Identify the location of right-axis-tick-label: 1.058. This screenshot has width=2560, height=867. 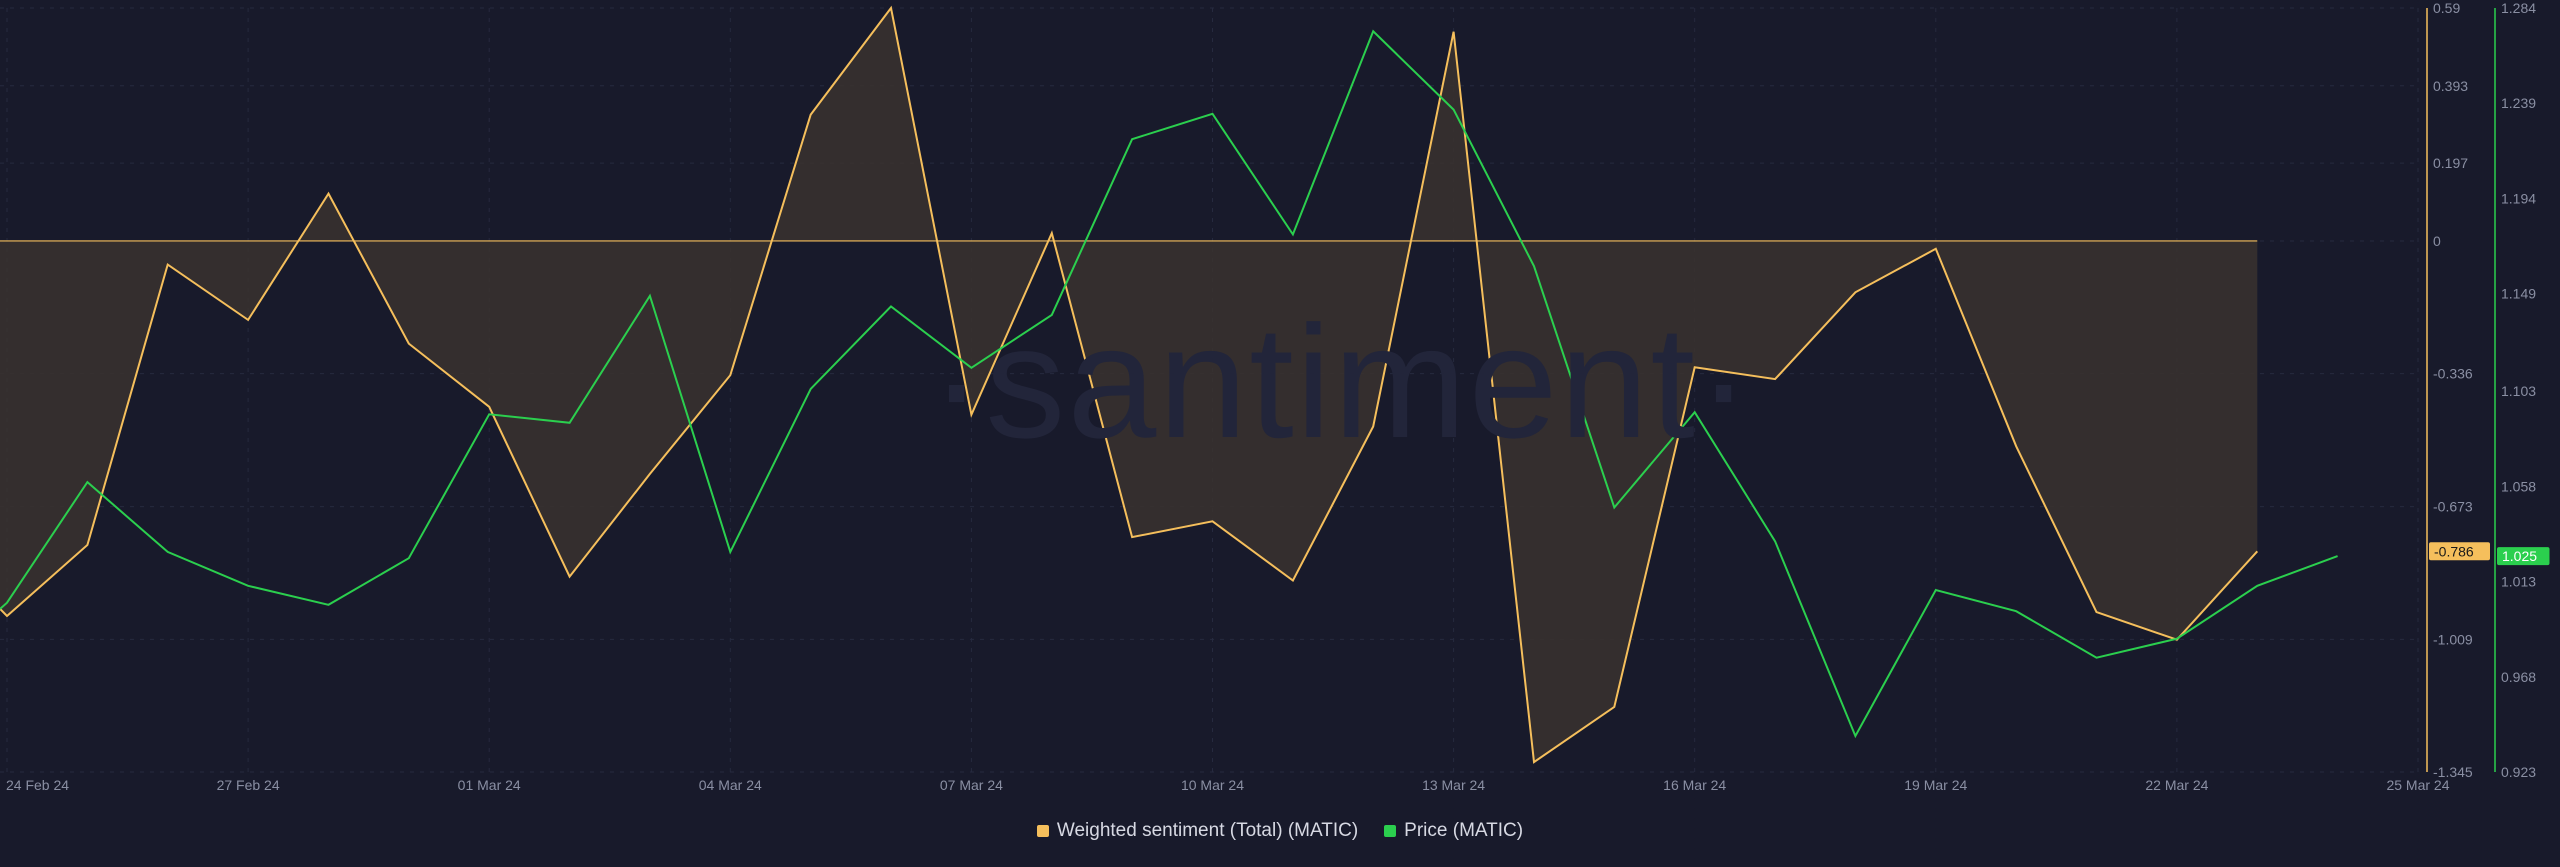
(2518, 486).